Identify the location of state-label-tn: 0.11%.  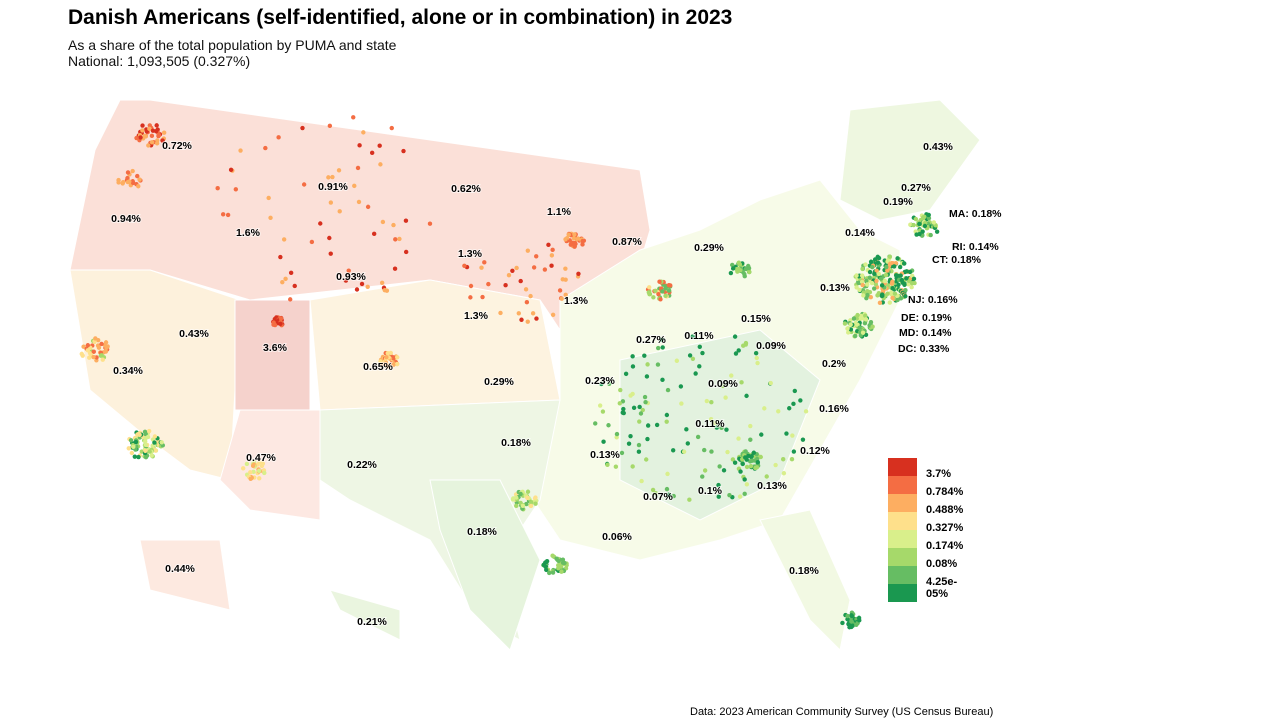
(710, 424).